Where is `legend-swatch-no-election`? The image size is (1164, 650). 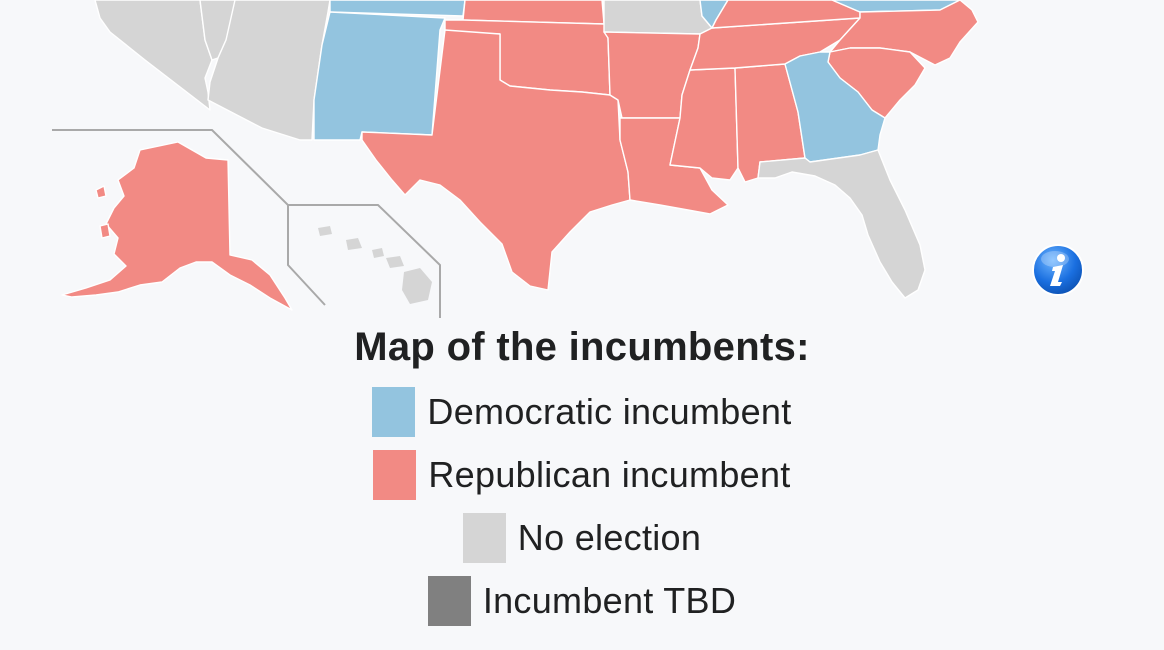 legend-swatch-no-election is located at coordinates (484, 537).